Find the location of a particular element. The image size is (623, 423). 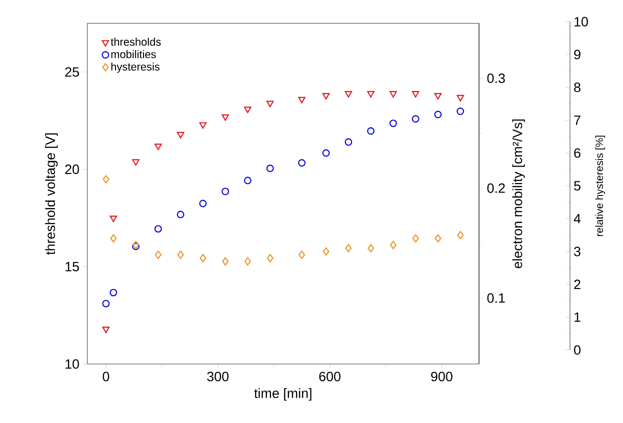

y3-tick-label: 6 is located at coordinates (577, 153).